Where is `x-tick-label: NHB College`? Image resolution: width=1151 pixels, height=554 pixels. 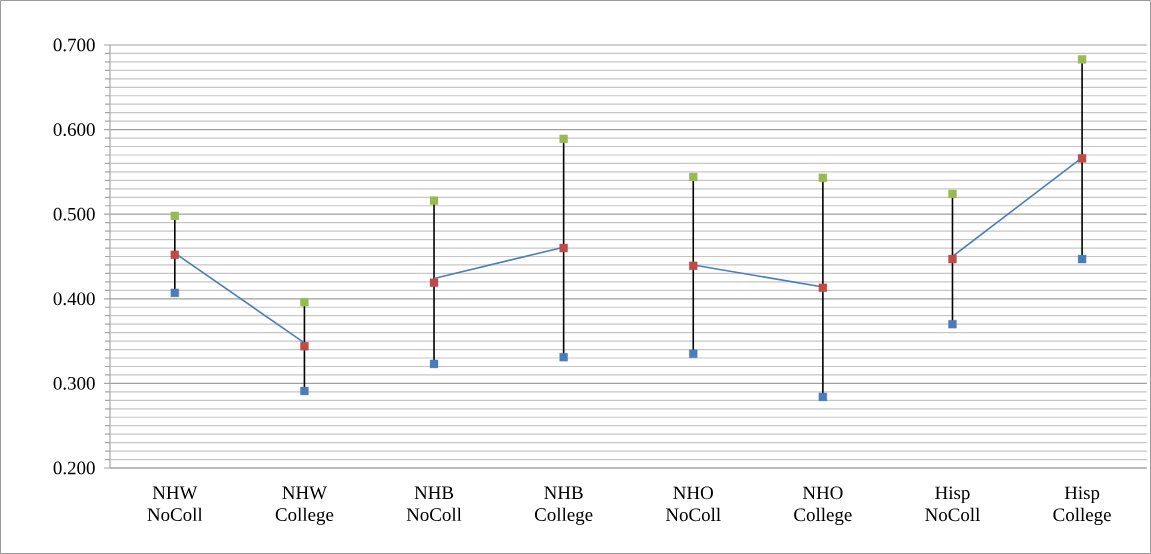 x-tick-label: NHB College is located at coordinates (563, 505).